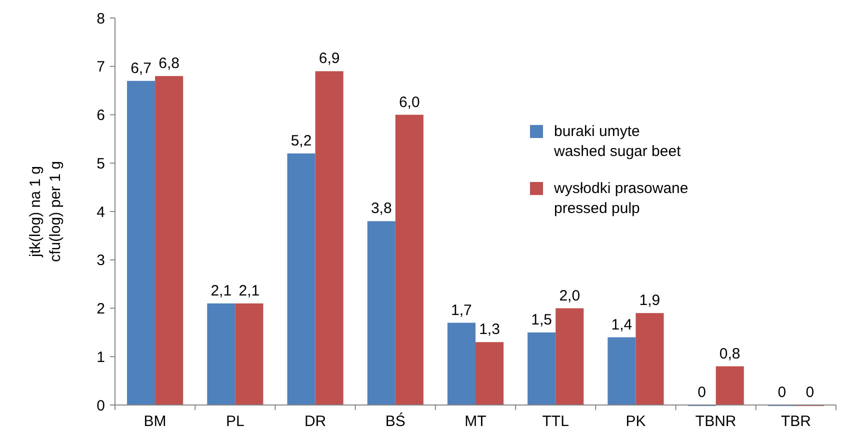 This screenshot has height=438, width=844. Describe the element at coordinates (381, 209) in the screenshot. I see `data-label: 3,8` at that location.